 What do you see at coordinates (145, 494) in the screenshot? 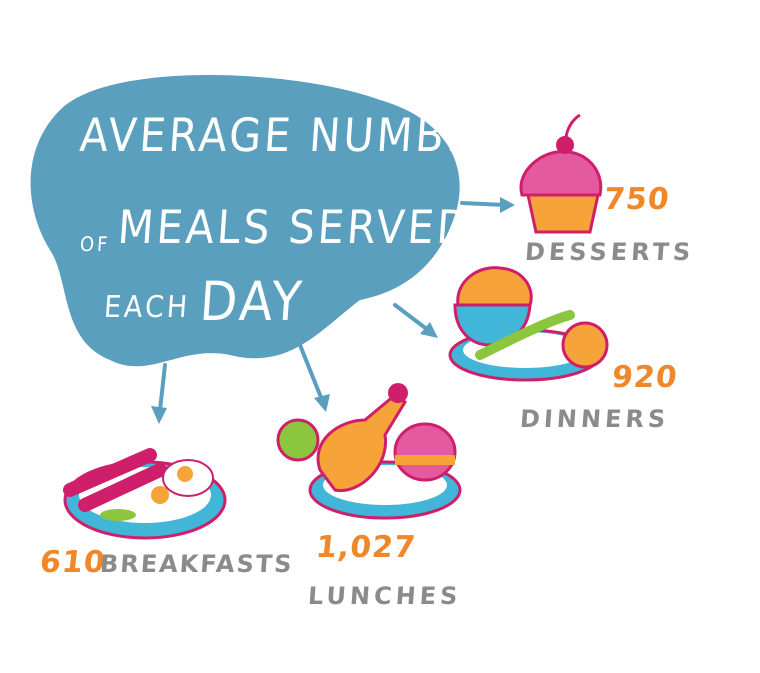
I see `breakfast-plate-icon` at bounding box center [145, 494].